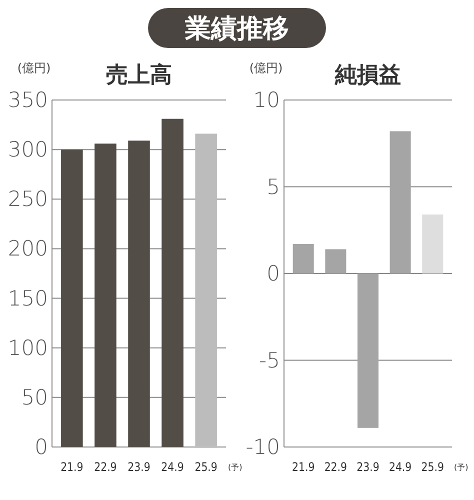  Describe the element at coordinates (28, 298) in the screenshot. I see `y-tick-label: 150` at that location.